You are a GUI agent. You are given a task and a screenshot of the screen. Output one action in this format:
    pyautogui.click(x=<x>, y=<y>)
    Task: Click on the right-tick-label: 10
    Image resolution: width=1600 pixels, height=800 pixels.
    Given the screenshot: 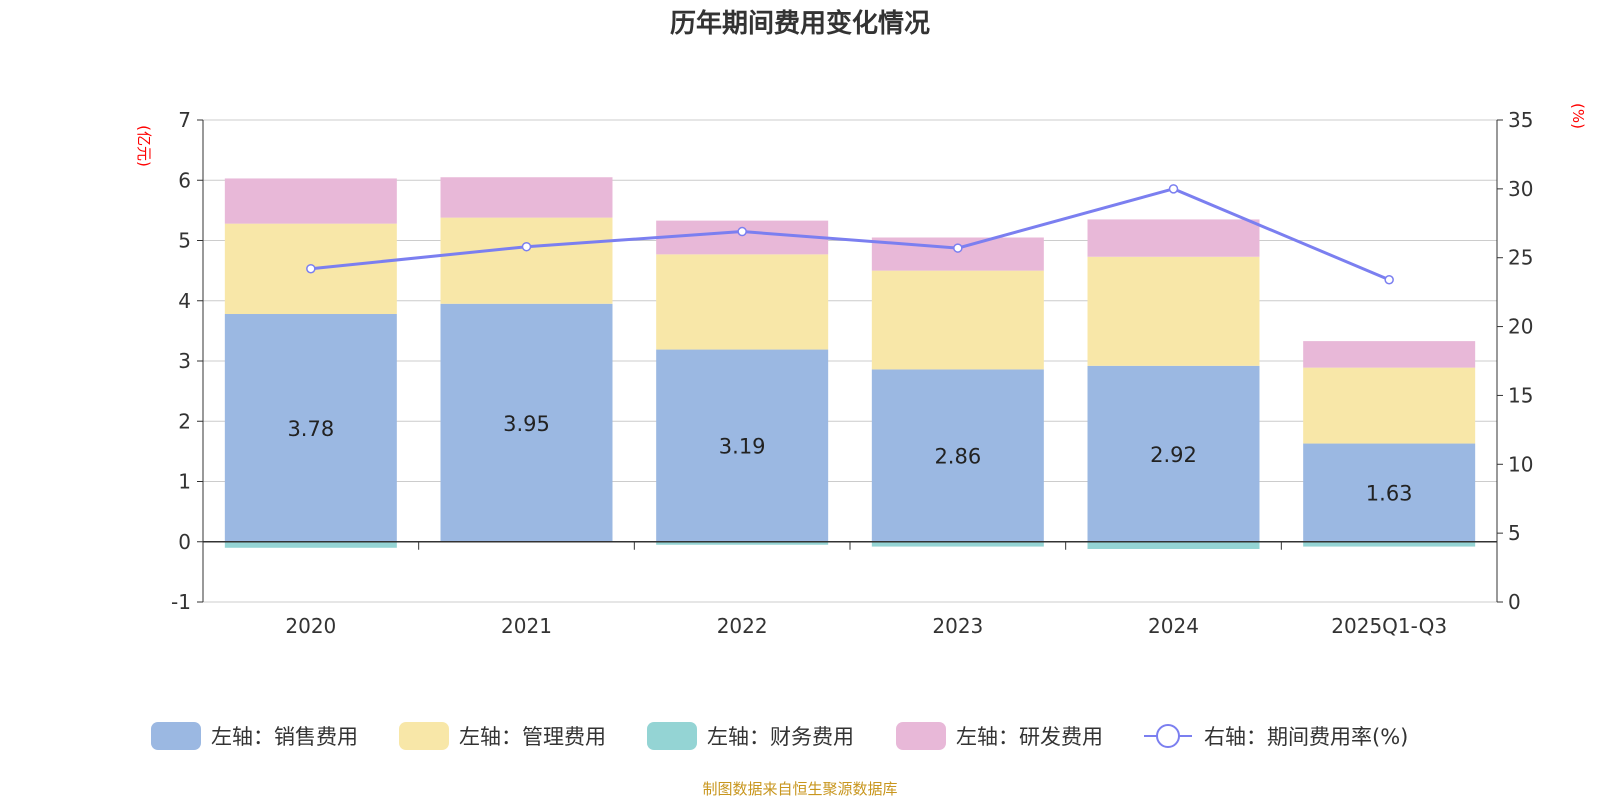 What is the action you would take?
    pyautogui.click(x=1520, y=464)
    